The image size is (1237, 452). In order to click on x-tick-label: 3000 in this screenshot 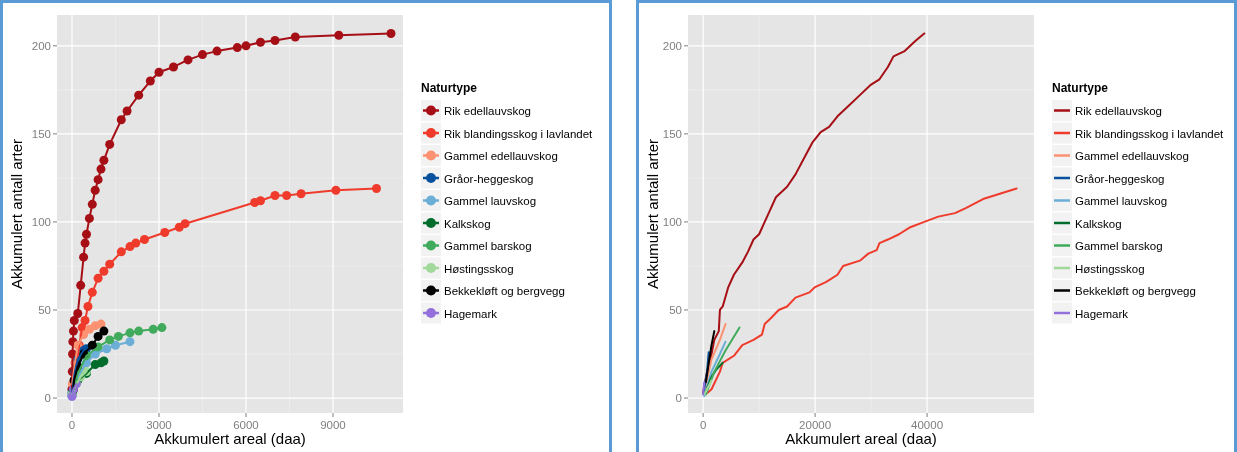, I will do `click(159, 425)`.